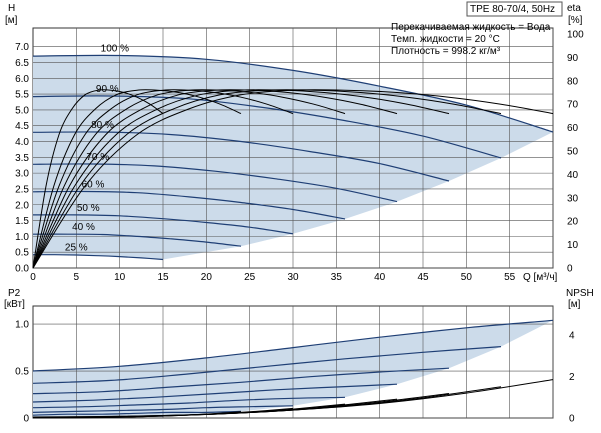 The image size is (601, 433). I want to click on y-tick-label: 7.0, so click(22, 47).